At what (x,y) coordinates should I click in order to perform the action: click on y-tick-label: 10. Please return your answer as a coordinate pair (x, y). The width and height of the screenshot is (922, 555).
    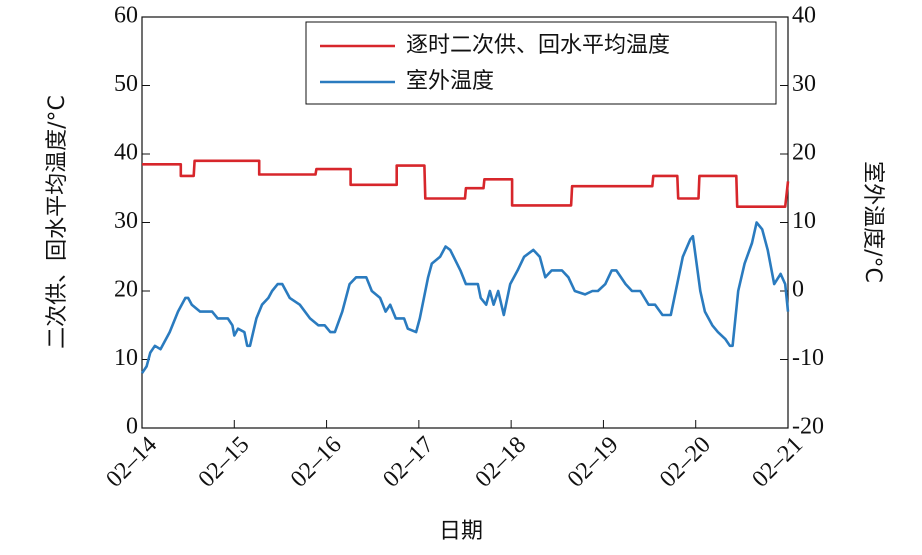
    Looking at the image, I should click on (126, 358).